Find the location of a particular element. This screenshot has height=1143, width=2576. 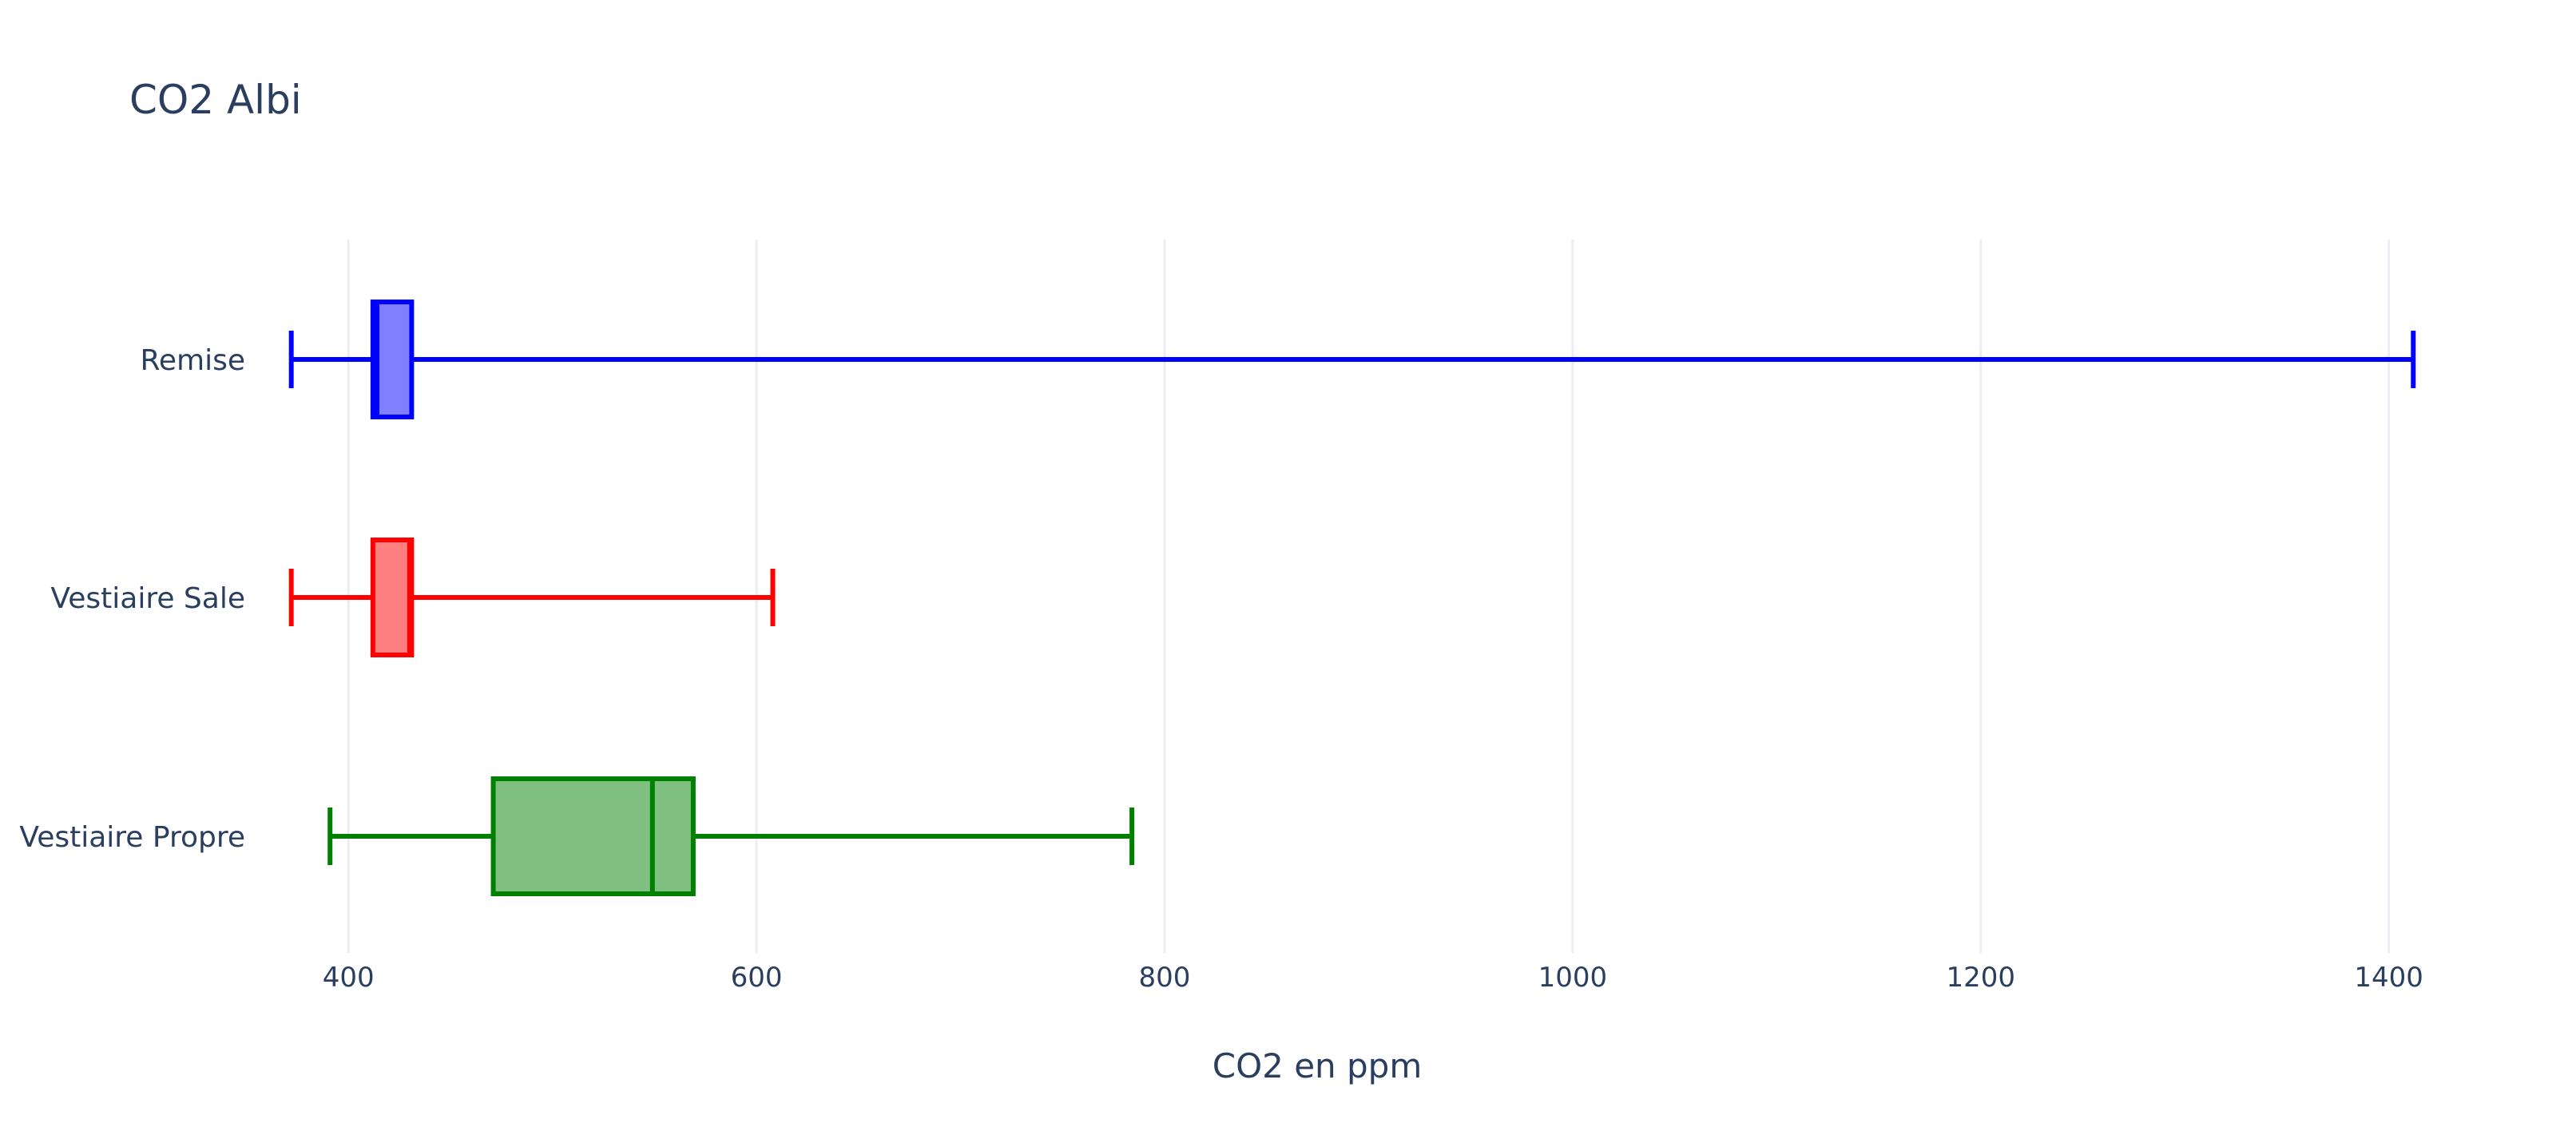

box-vestiaire-propre is located at coordinates (731, 836).